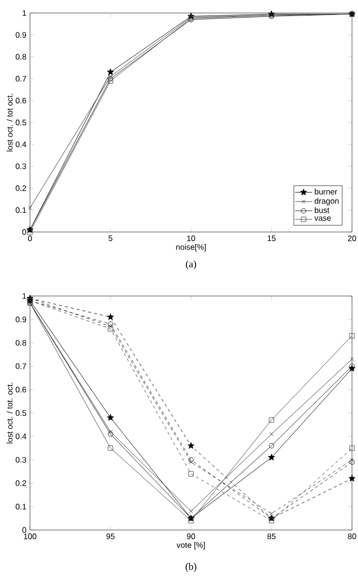 The width and height of the screenshot is (358, 584). I want to click on text: (a), so click(191, 265).